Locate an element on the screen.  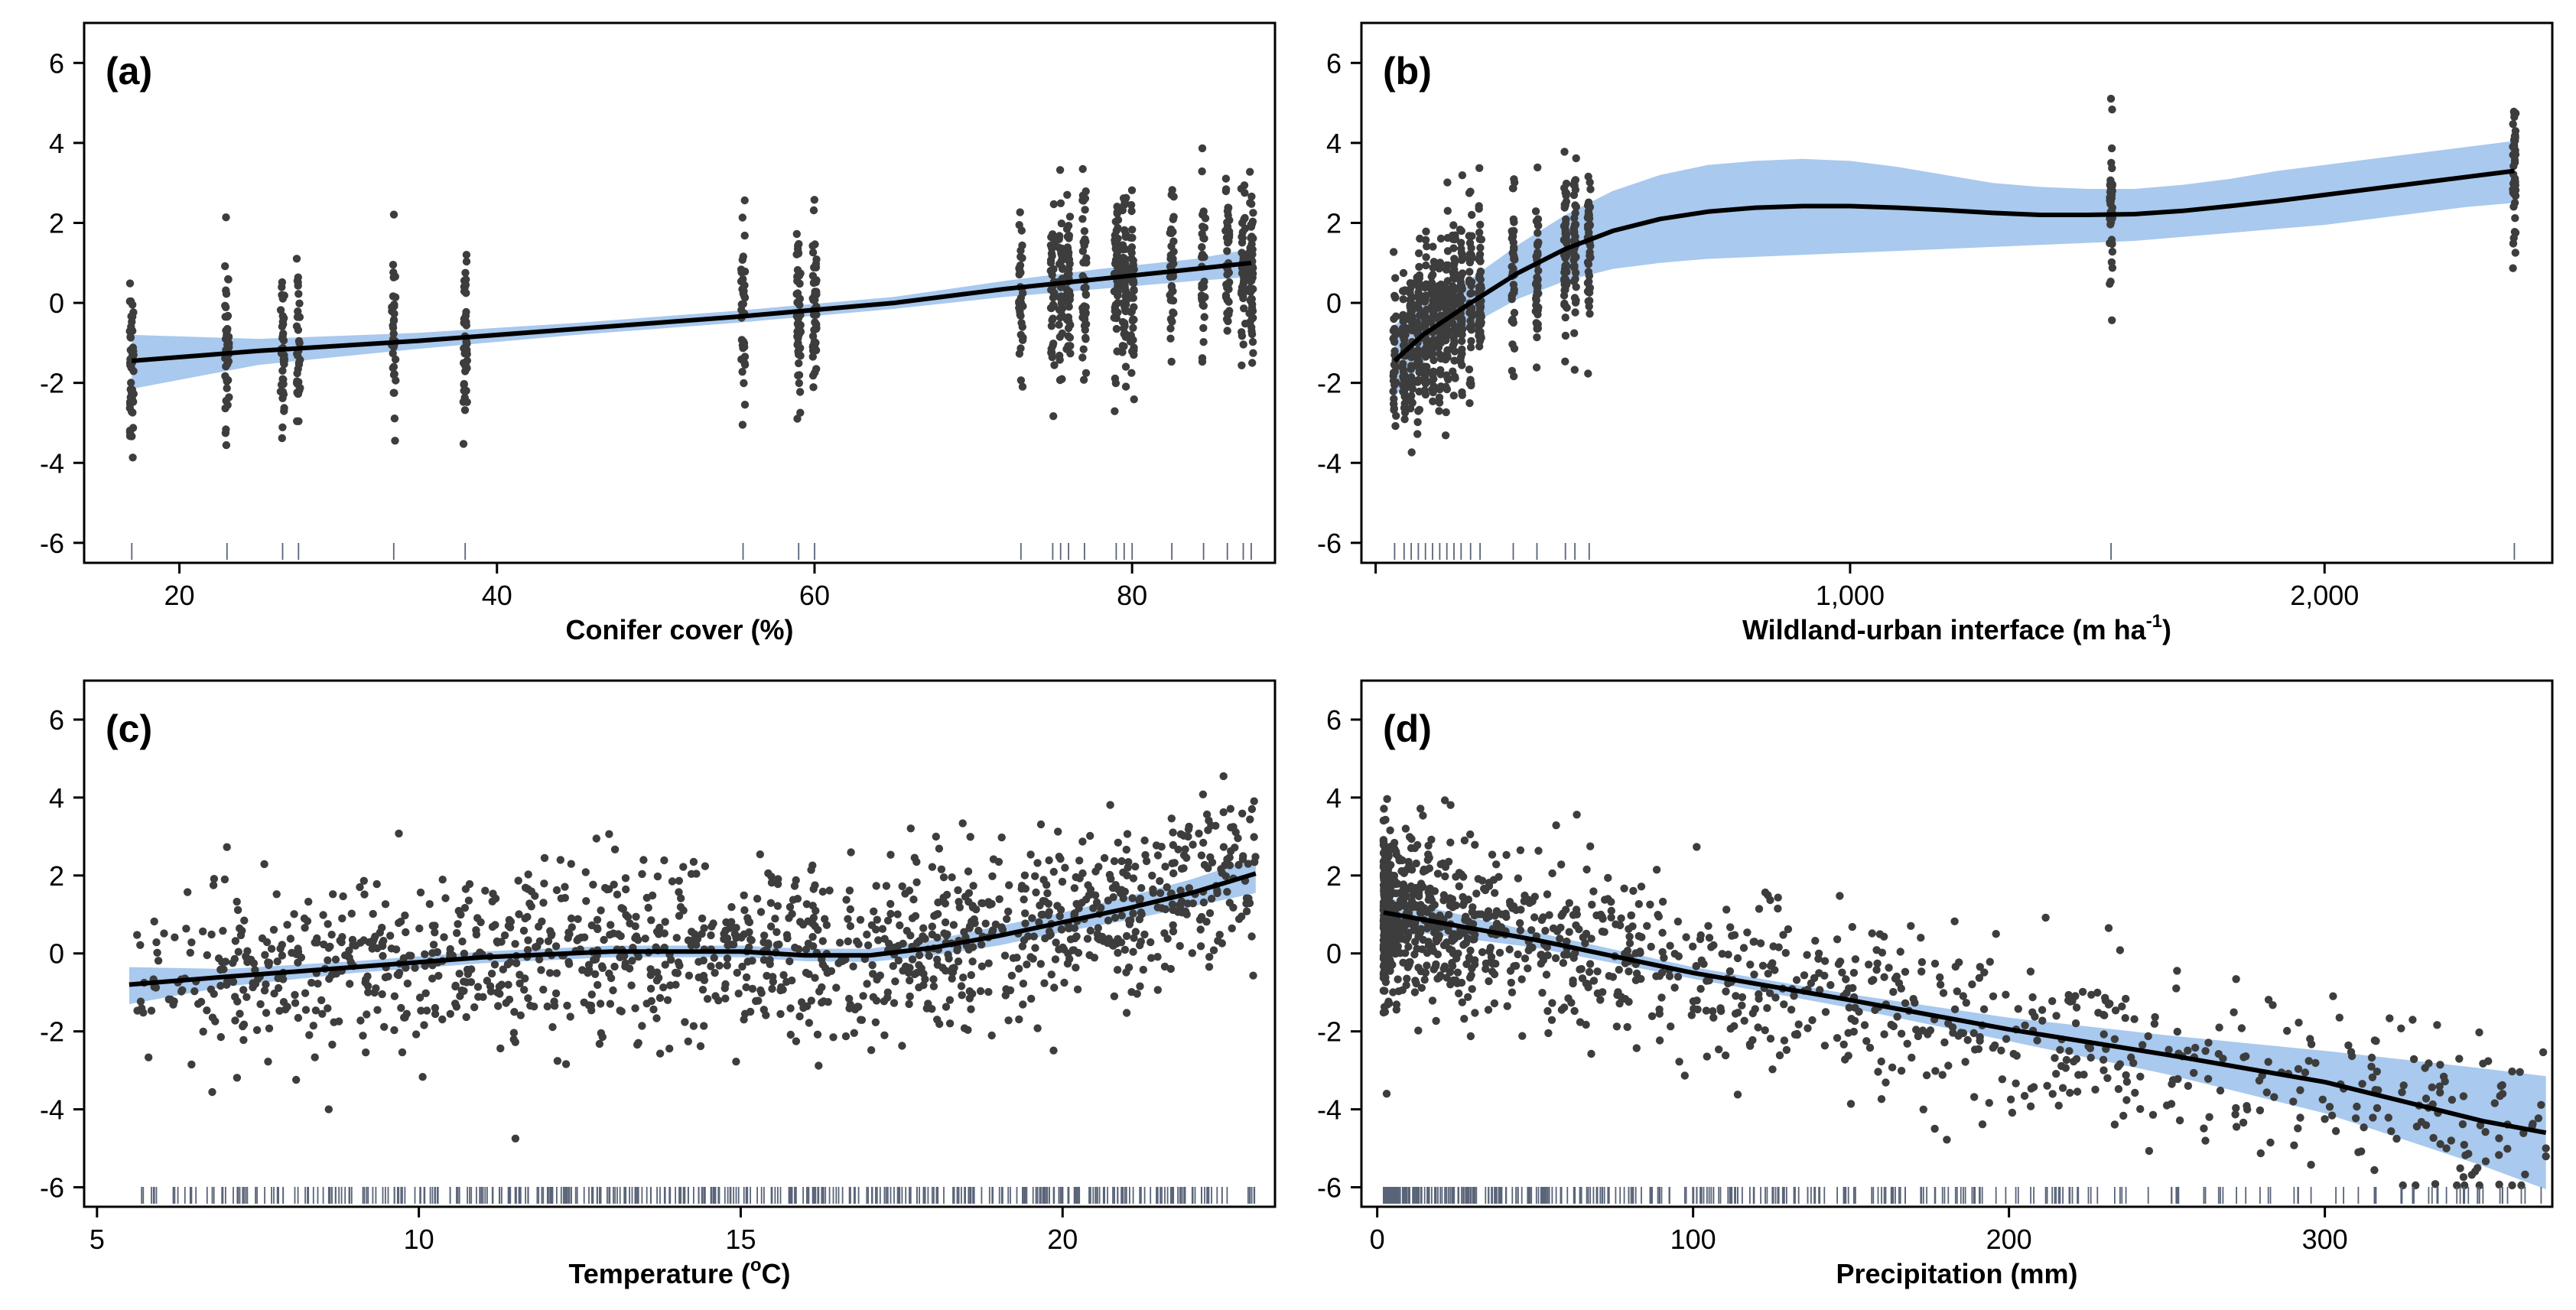
residual-points is located at coordinates (691, 303).